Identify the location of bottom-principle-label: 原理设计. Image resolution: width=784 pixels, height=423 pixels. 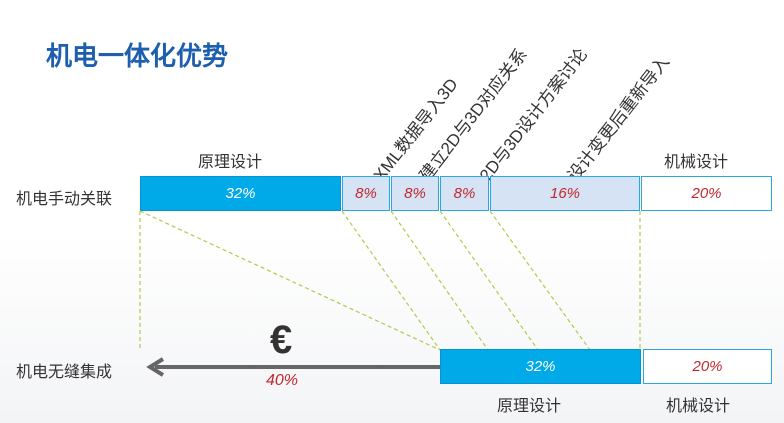
(529, 406).